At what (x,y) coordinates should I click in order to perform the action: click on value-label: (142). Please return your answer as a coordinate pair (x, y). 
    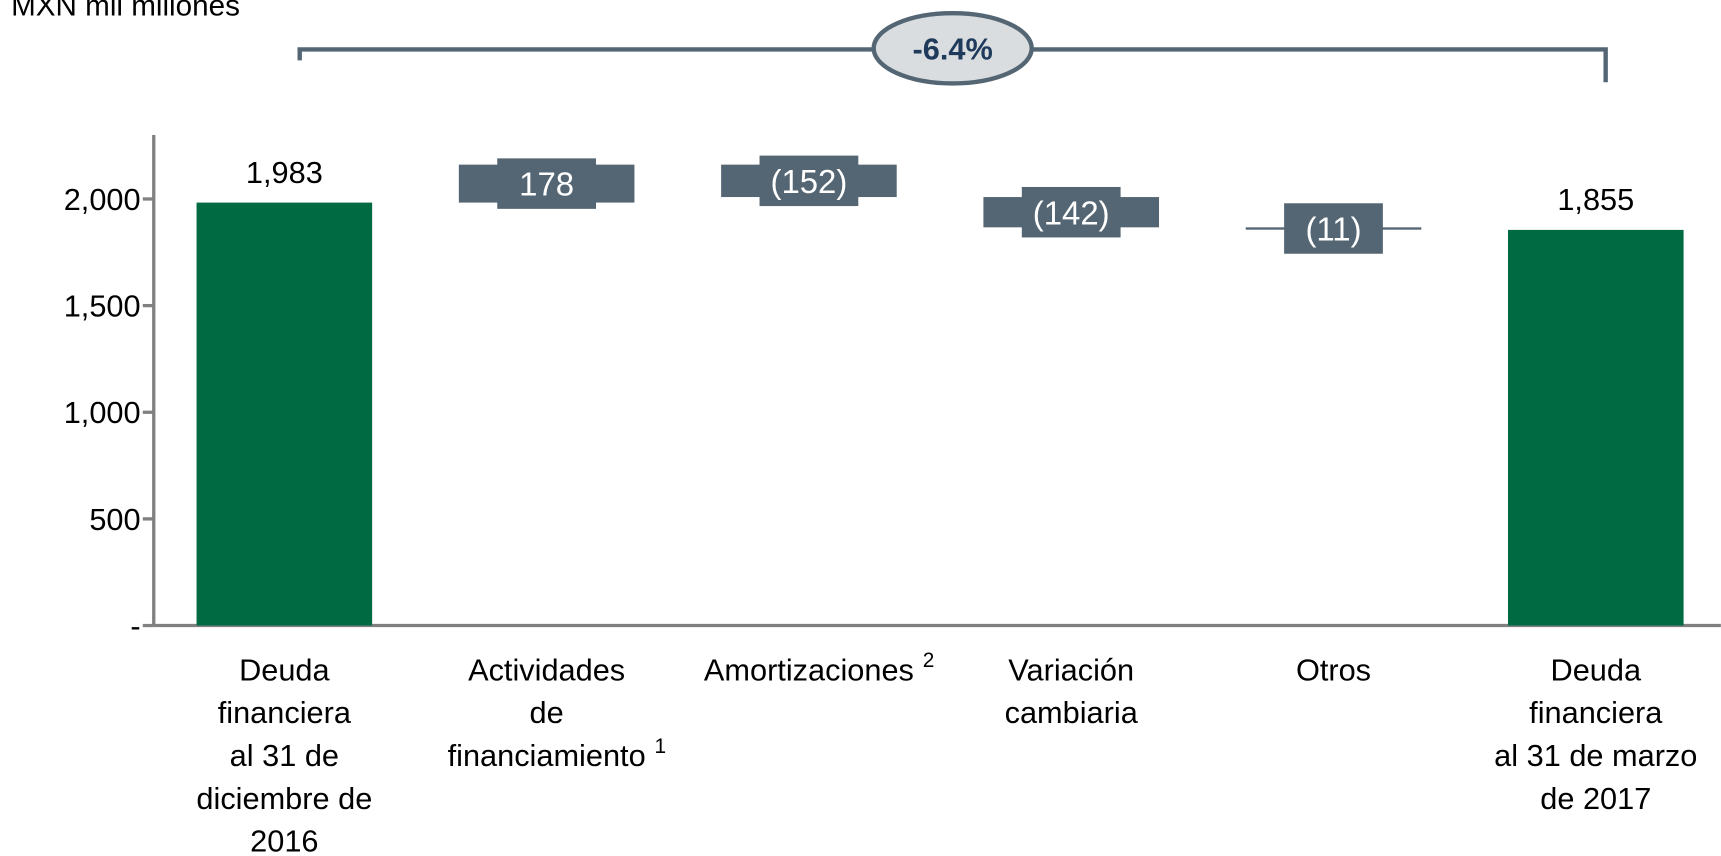
    Looking at the image, I should click on (1071, 212).